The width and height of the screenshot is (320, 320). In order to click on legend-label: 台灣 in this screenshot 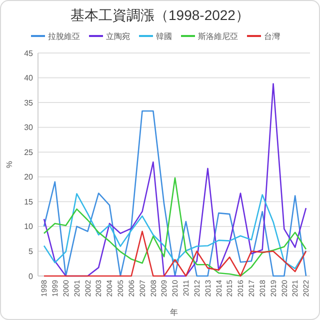, I will do `click(272, 36)`.